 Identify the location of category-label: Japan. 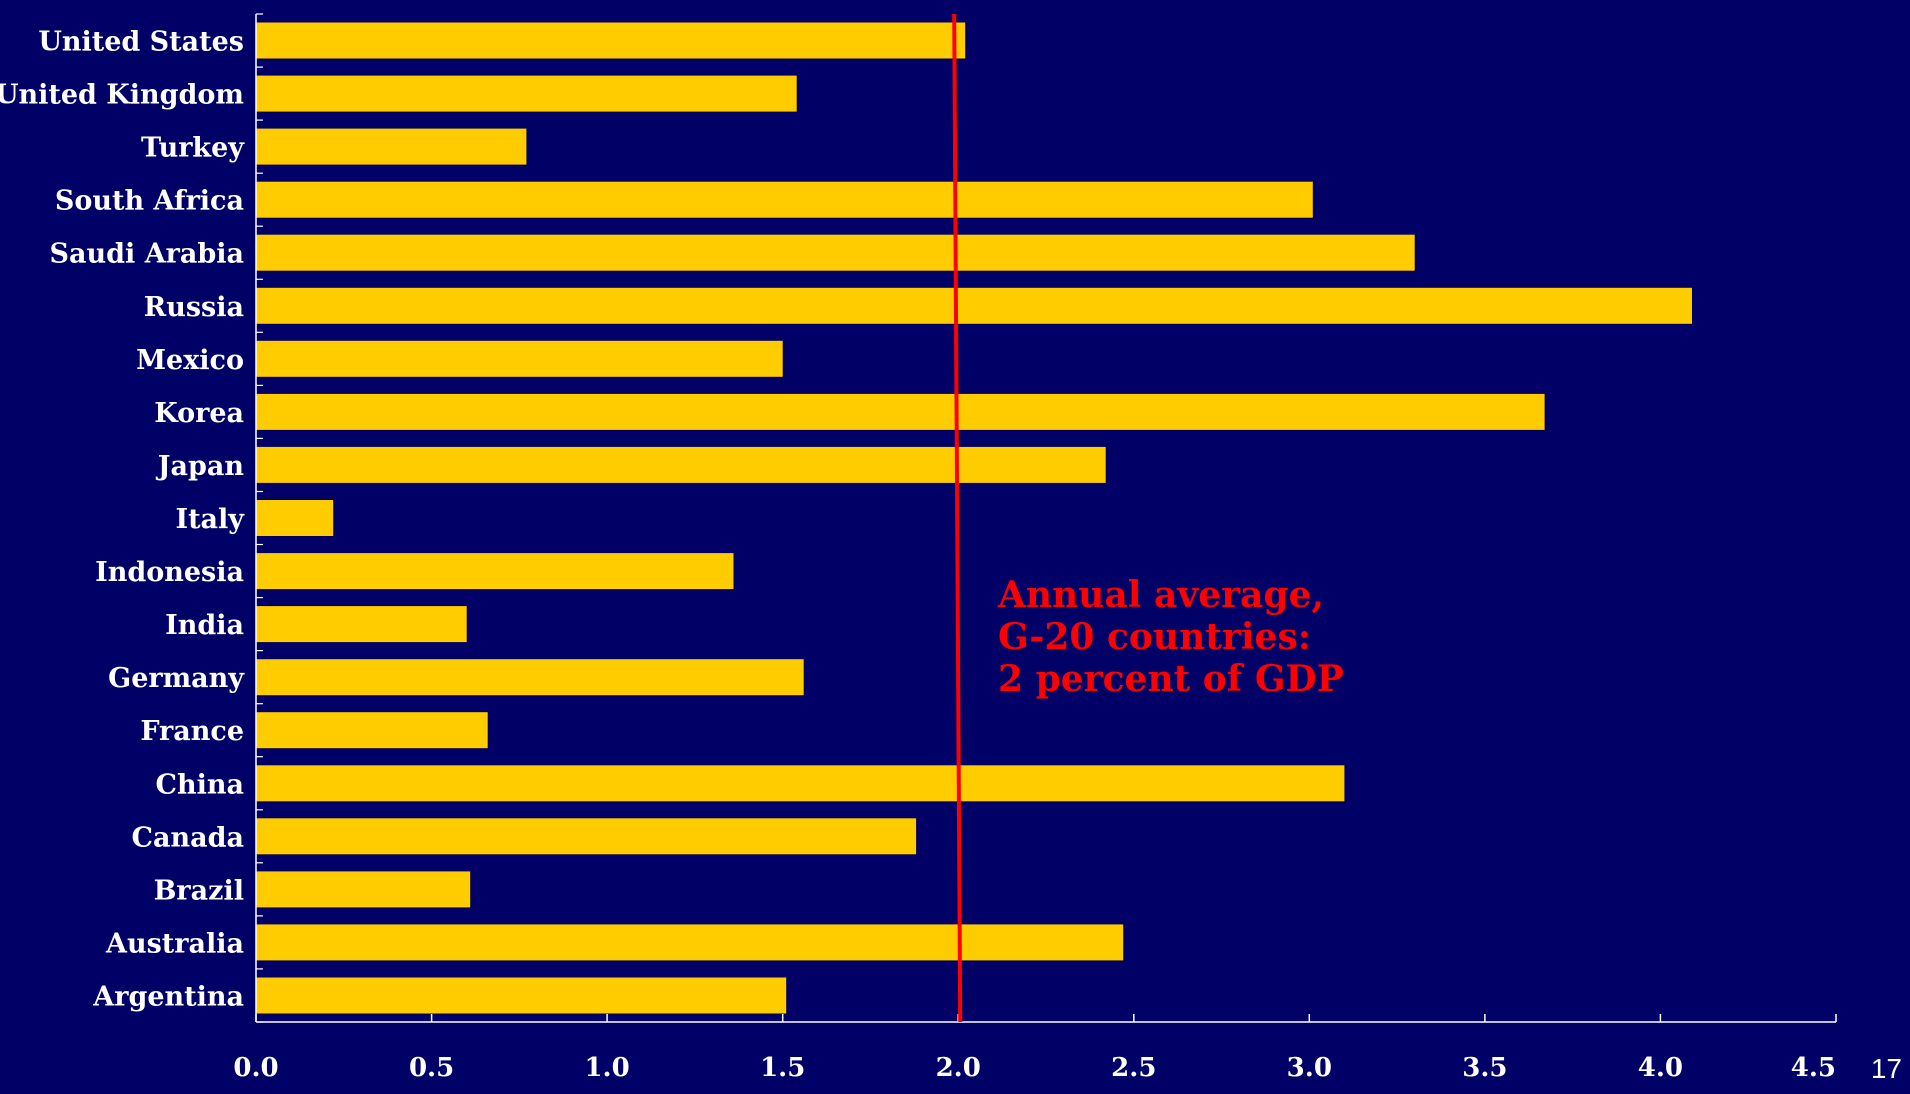
(200, 466).